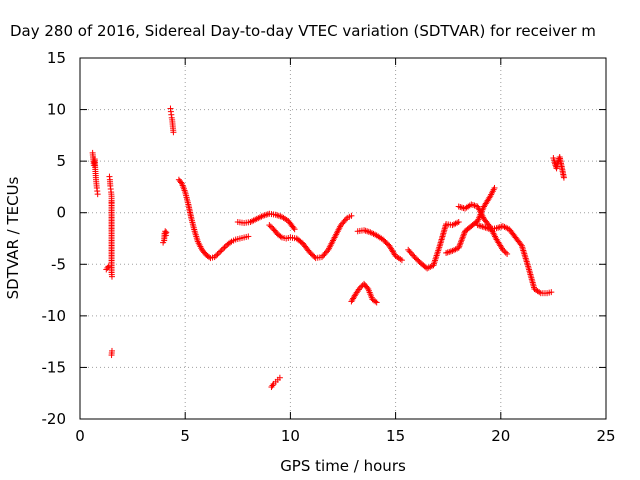  I want to click on y-axis-label: SDTVAR / TECUs, so click(13, 237).